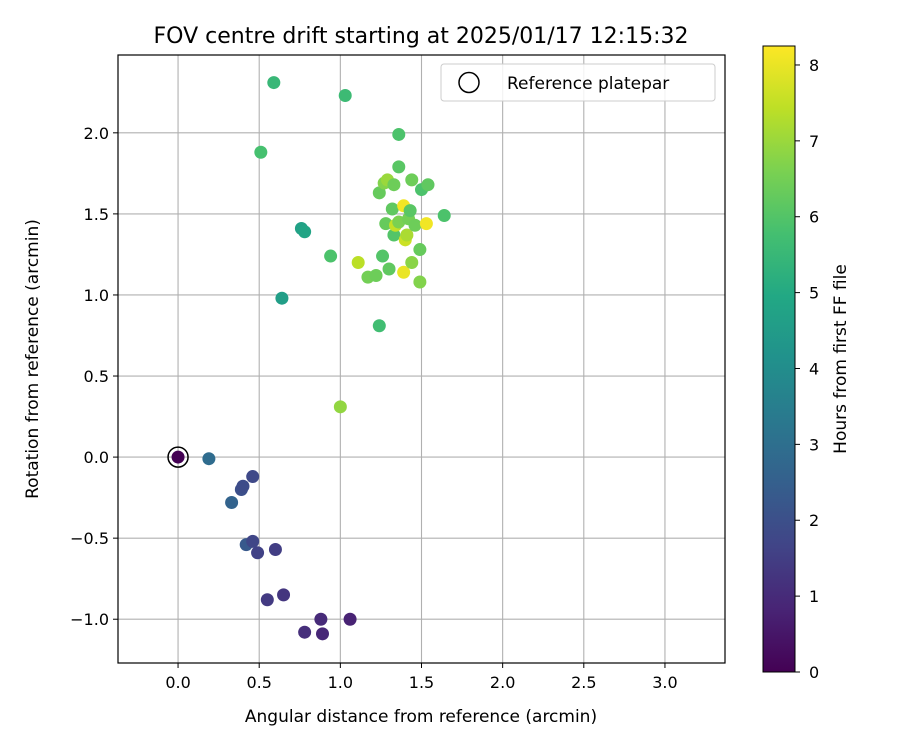  I want to click on legend-label-reference: Reference platepar, so click(588, 84).